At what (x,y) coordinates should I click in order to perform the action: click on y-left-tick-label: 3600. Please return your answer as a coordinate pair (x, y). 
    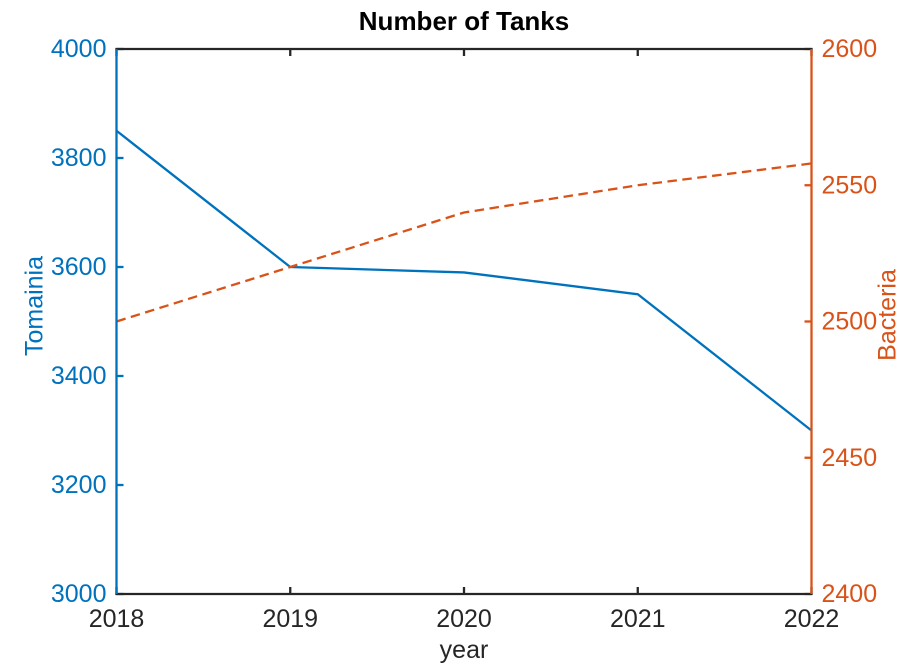
    Looking at the image, I should click on (79, 267).